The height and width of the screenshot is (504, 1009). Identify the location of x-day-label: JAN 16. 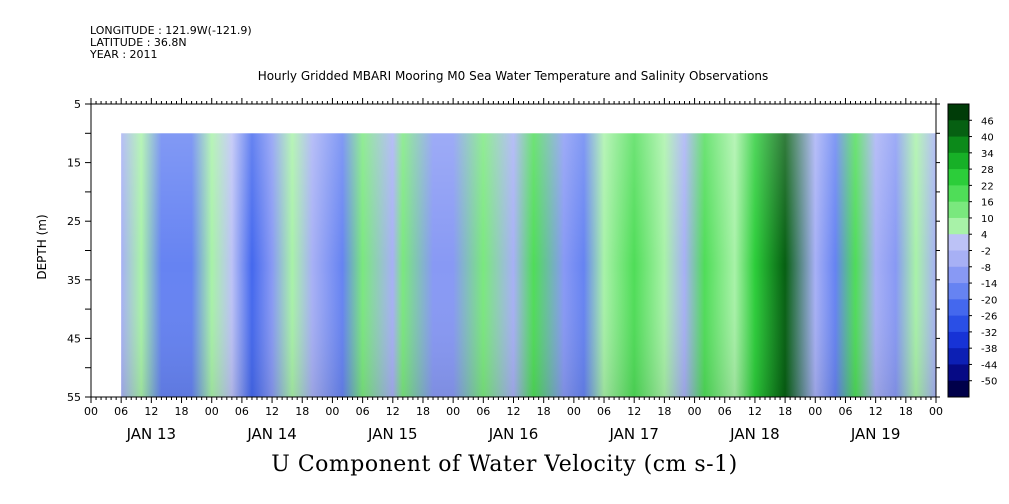
(513, 434).